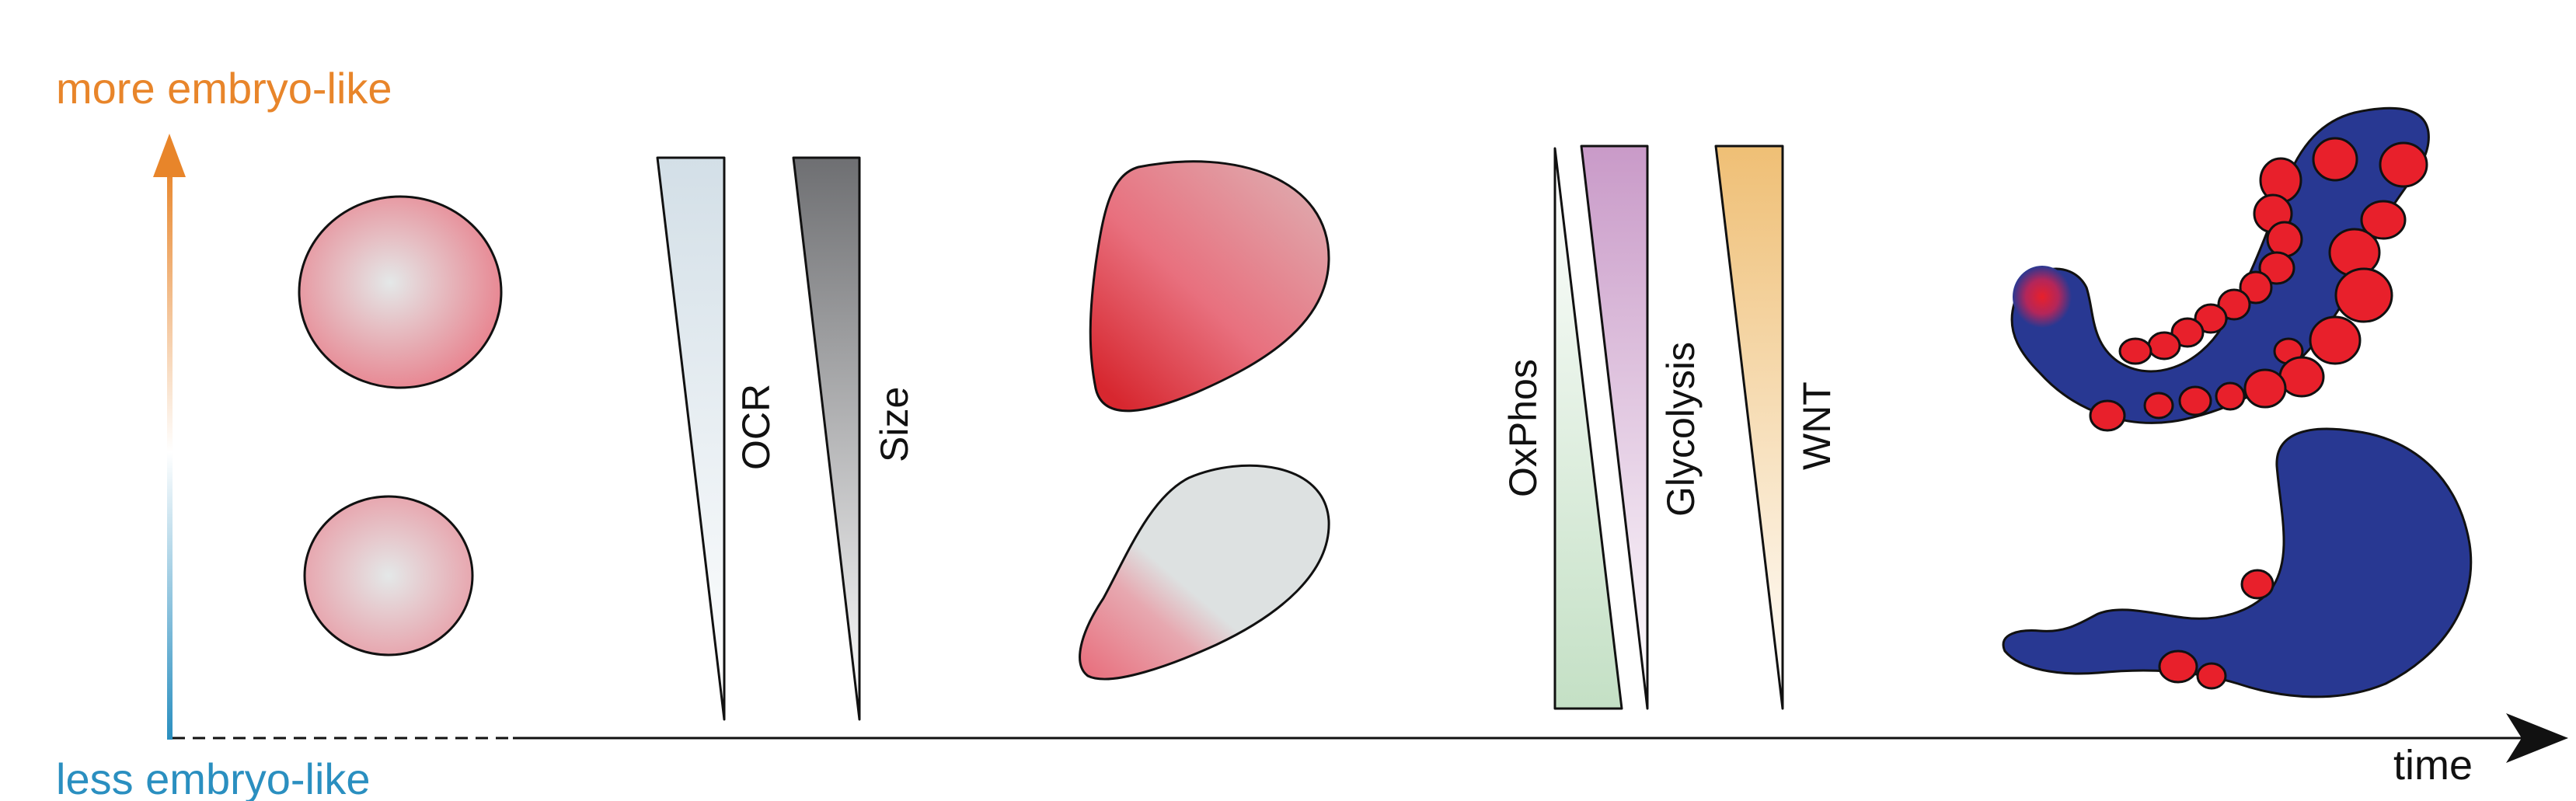 This screenshot has width=2576, height=801. Describe the element at coordinates (1681, 430) in the screenshot. I see `glycolysis-label: Glycolysis` at that location.